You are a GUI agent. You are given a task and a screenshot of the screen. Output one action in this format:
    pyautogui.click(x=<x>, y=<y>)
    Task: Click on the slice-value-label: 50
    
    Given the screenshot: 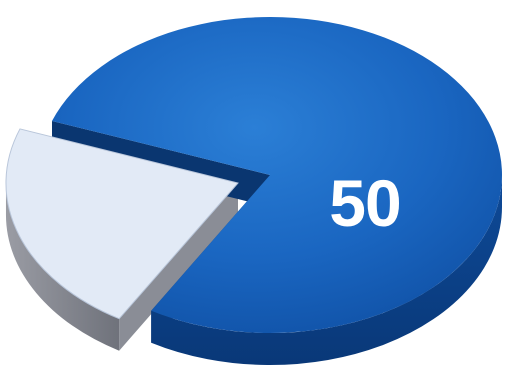 What is the action you would take?
    pyautogui.click(x=364, y=203)
    